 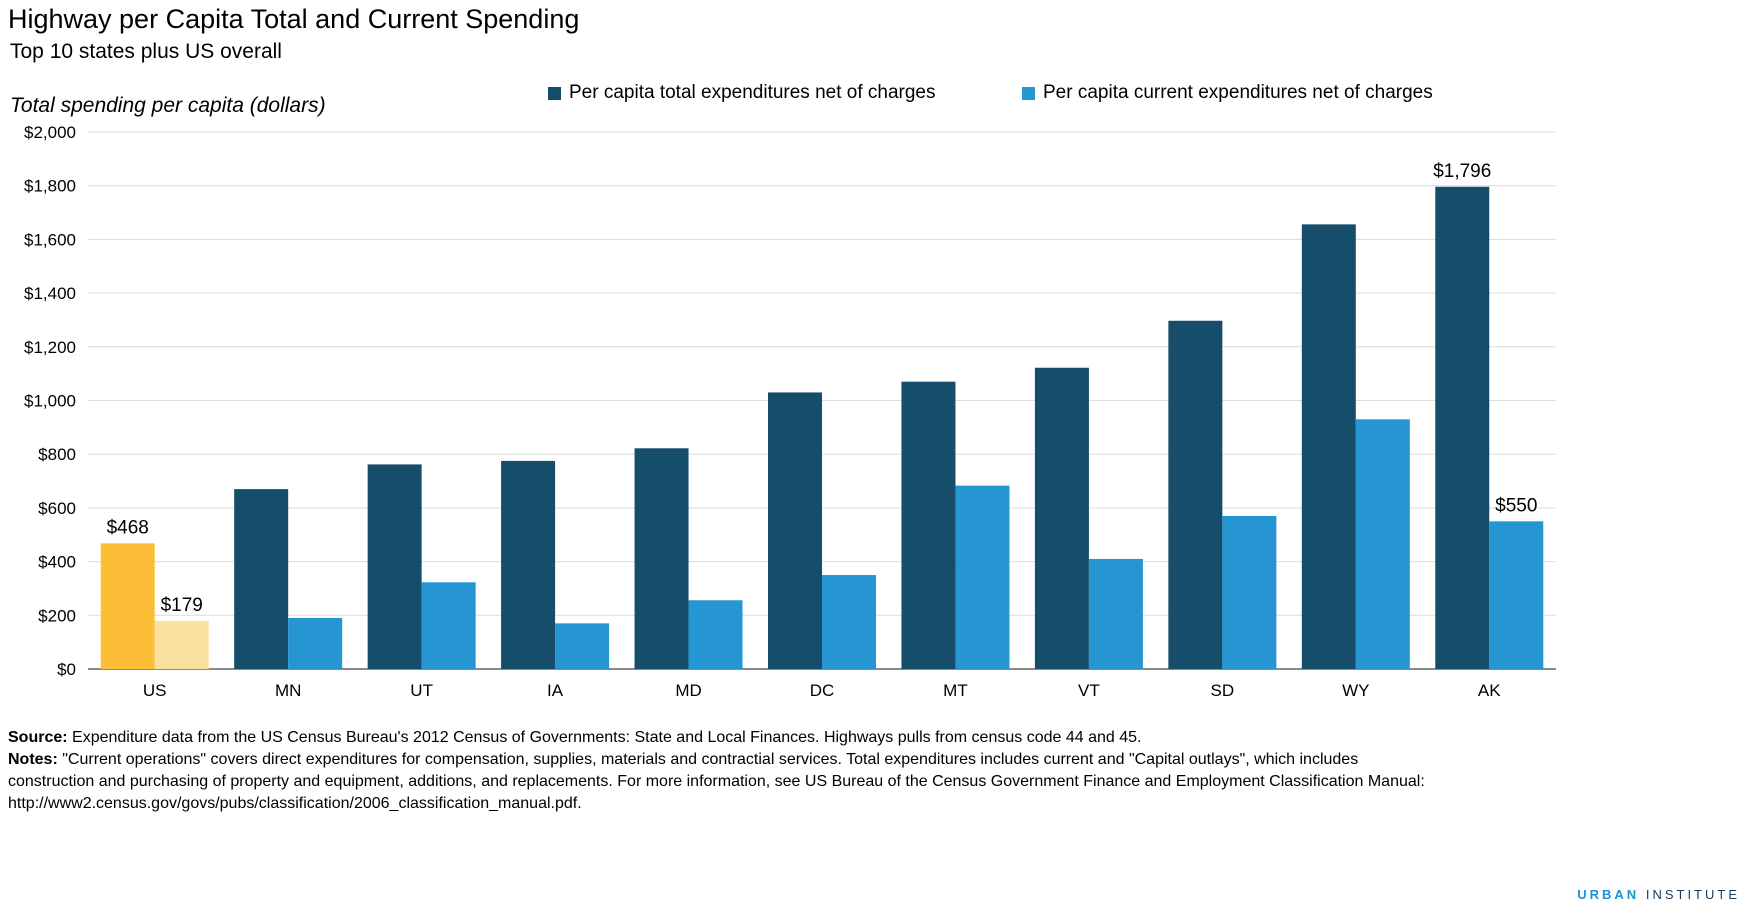 I want to click on x-tick-label: MN, so click(x=288, y=690).